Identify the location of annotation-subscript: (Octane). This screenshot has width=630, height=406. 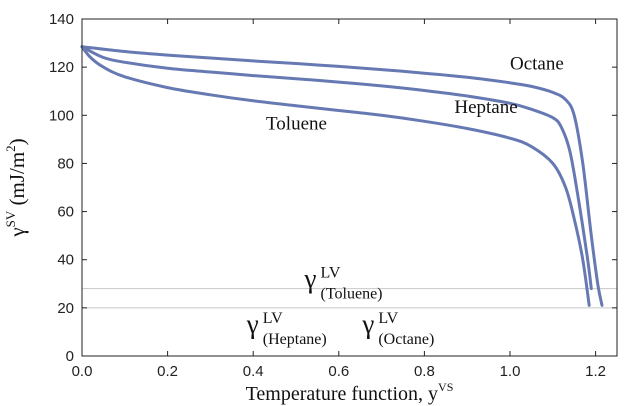
(406, 339).